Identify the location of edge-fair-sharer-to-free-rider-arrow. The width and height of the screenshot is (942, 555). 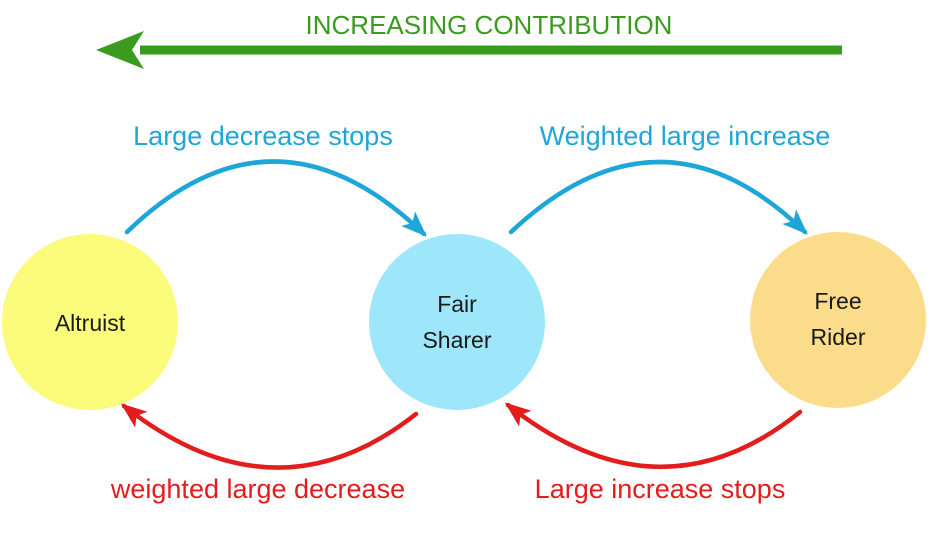
(658, 197).